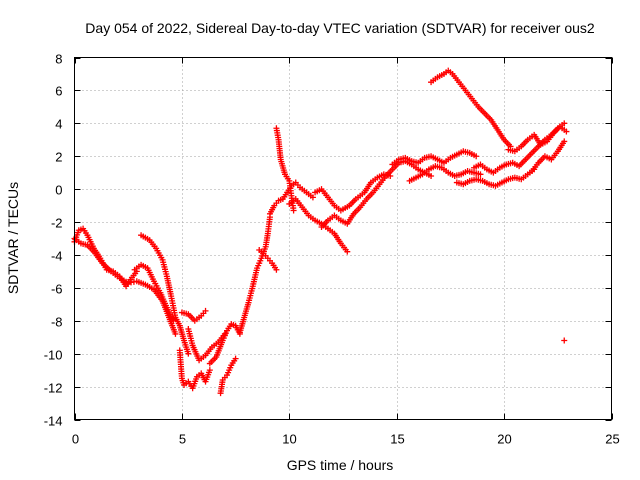 The image size is (640, 480). Describe the element at coordinates (154, 292) in the screenshot. I see `series-c` at that location.